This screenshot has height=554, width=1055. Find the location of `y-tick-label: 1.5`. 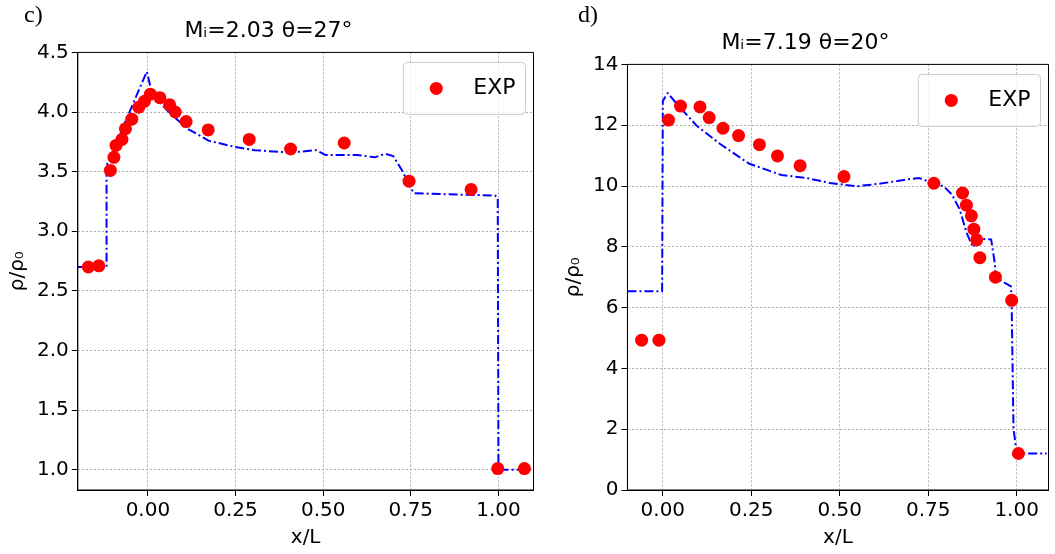

y-tick-label: 1.5 is located at coordinates (52, 408).